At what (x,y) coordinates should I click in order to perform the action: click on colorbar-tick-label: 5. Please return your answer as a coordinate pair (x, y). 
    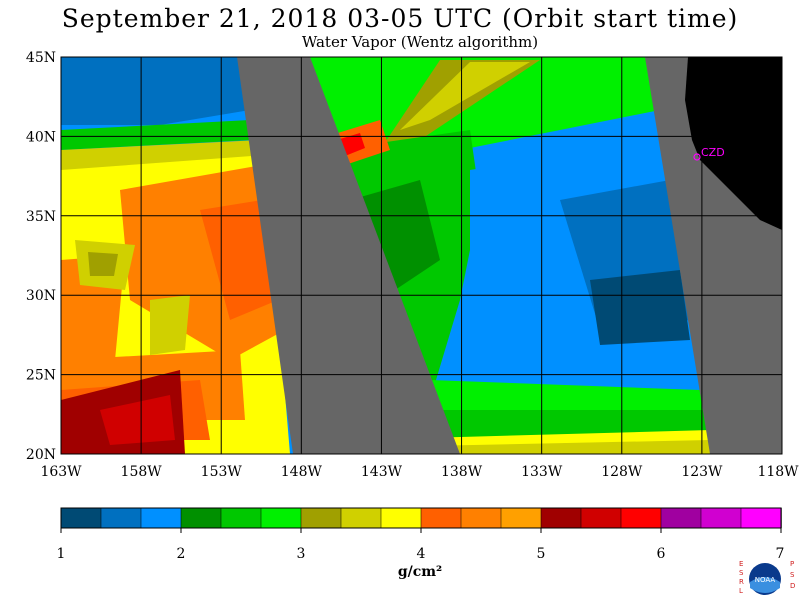
    Looking at the image, I should click on (541, 554).